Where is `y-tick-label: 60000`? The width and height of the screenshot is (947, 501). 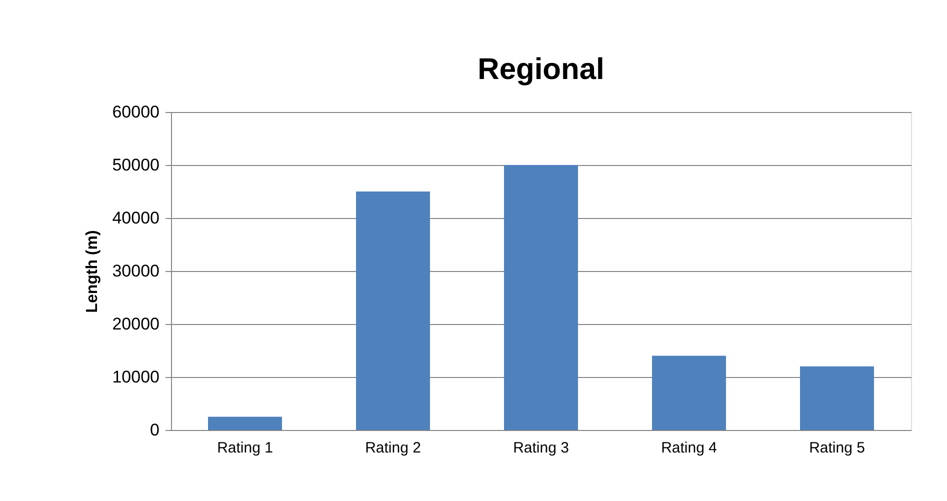 y-tick-label: 60000 is located at coordinates (136, 112).